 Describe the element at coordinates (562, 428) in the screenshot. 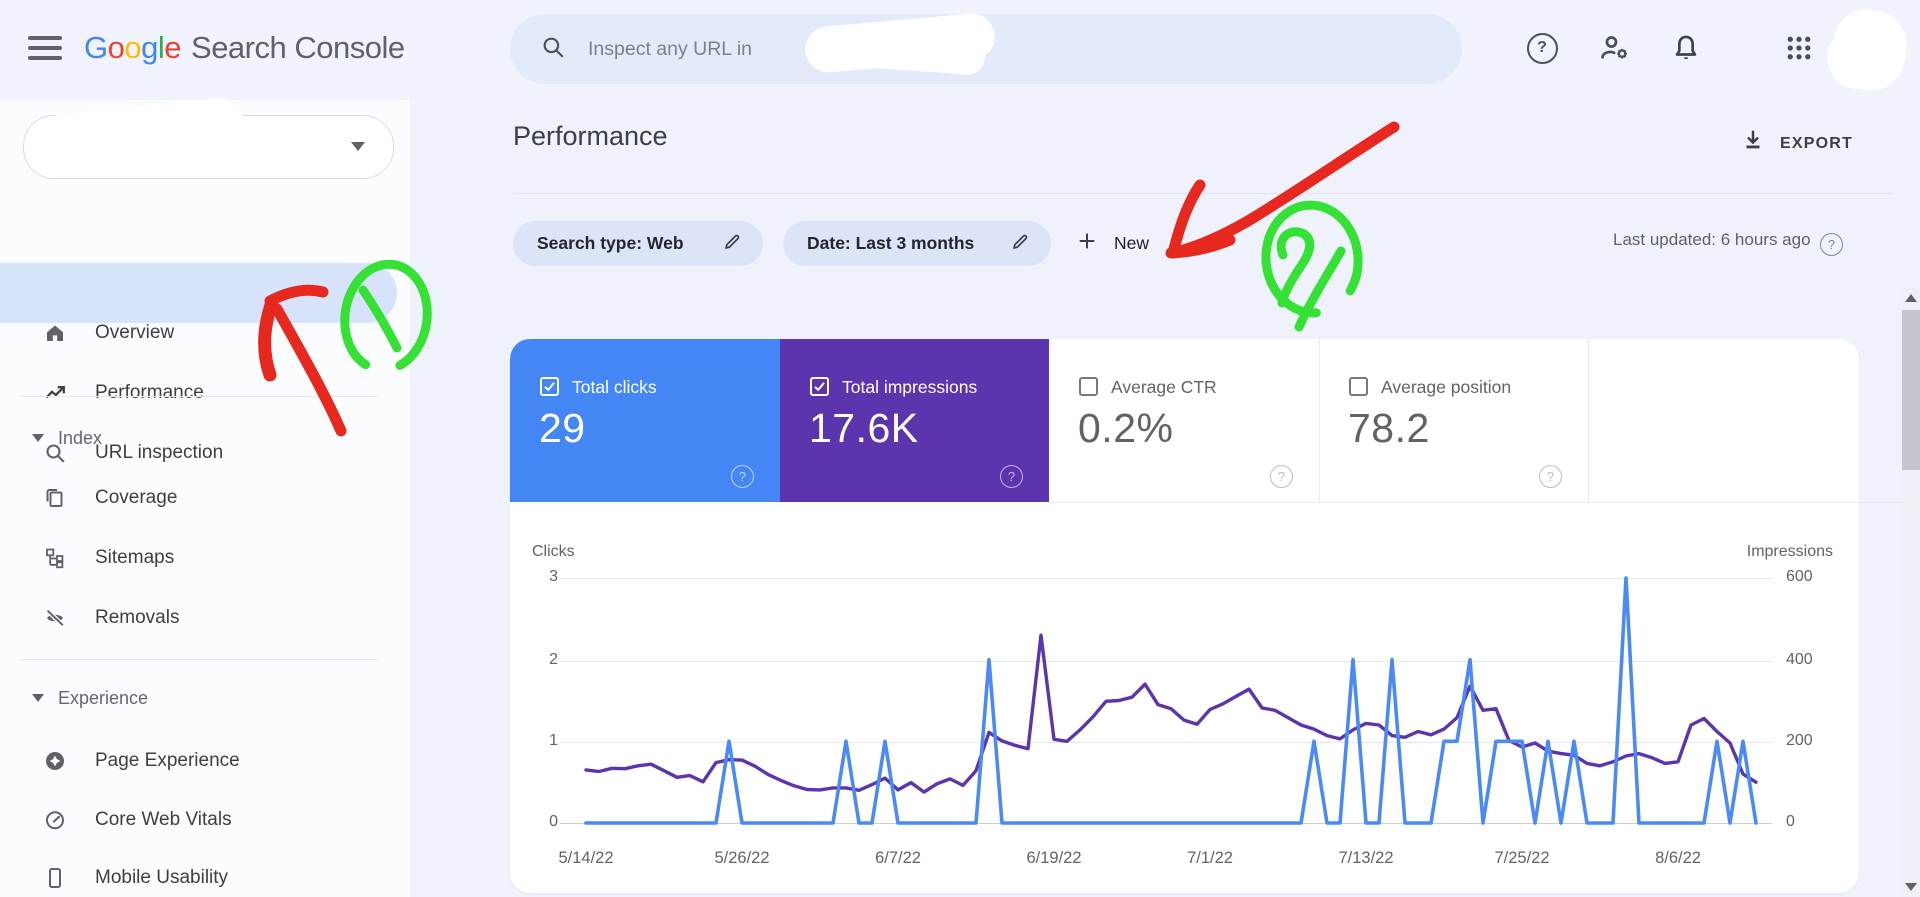

I see `metric-value: 29` at that location.